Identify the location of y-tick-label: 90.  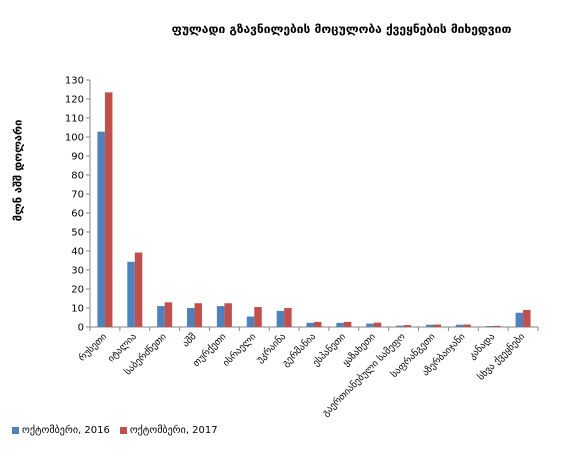
(77, 157).